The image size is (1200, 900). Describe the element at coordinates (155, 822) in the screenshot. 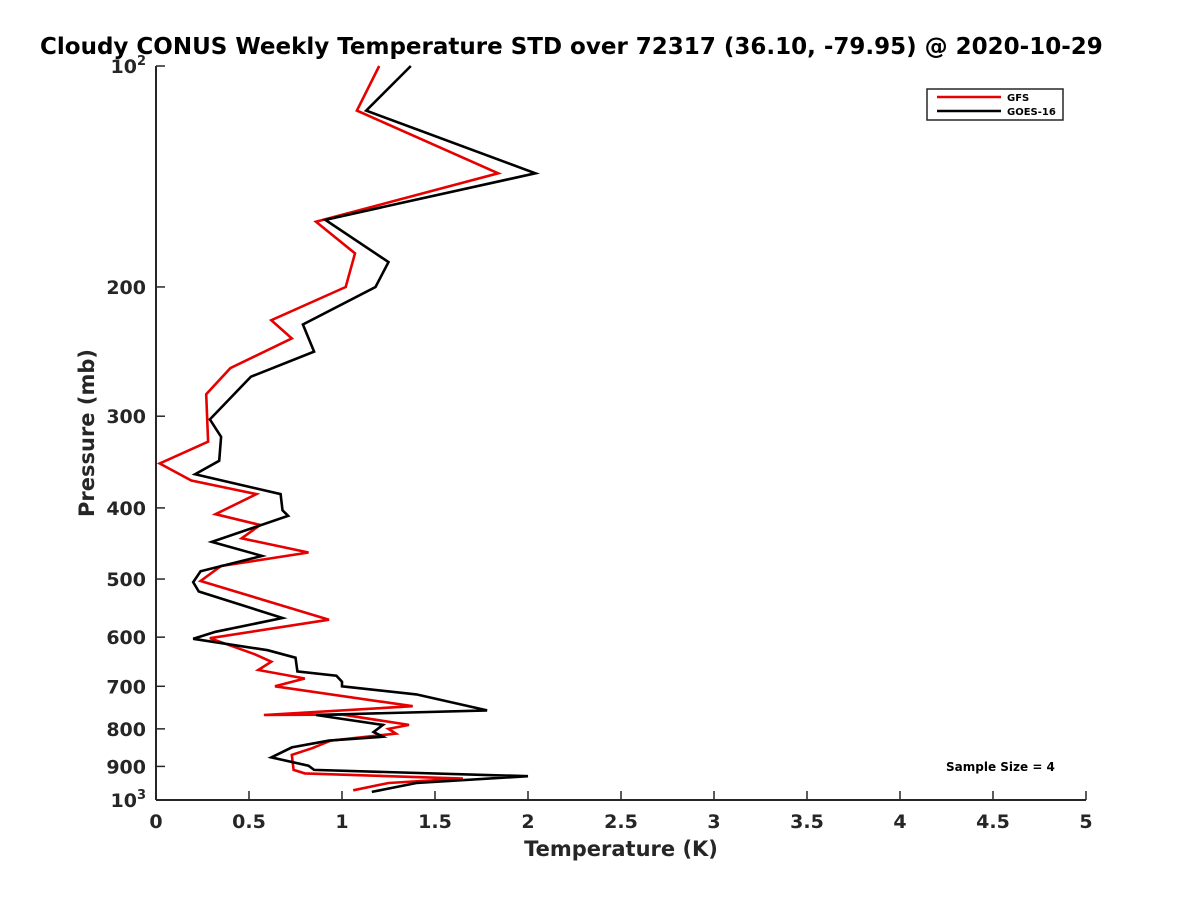

I see `x-tick-label: 0` at that location.